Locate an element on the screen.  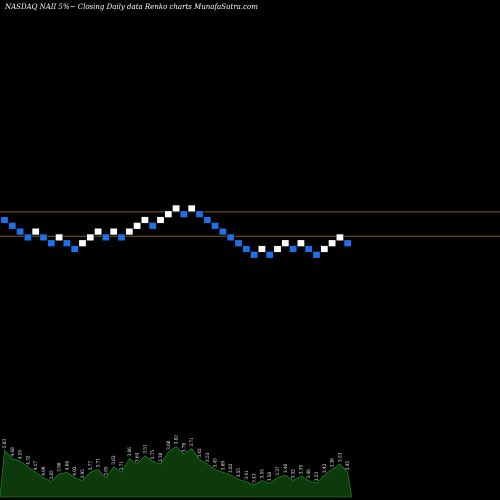
volume-label: 4.02 is located at coordinates (74, 471).